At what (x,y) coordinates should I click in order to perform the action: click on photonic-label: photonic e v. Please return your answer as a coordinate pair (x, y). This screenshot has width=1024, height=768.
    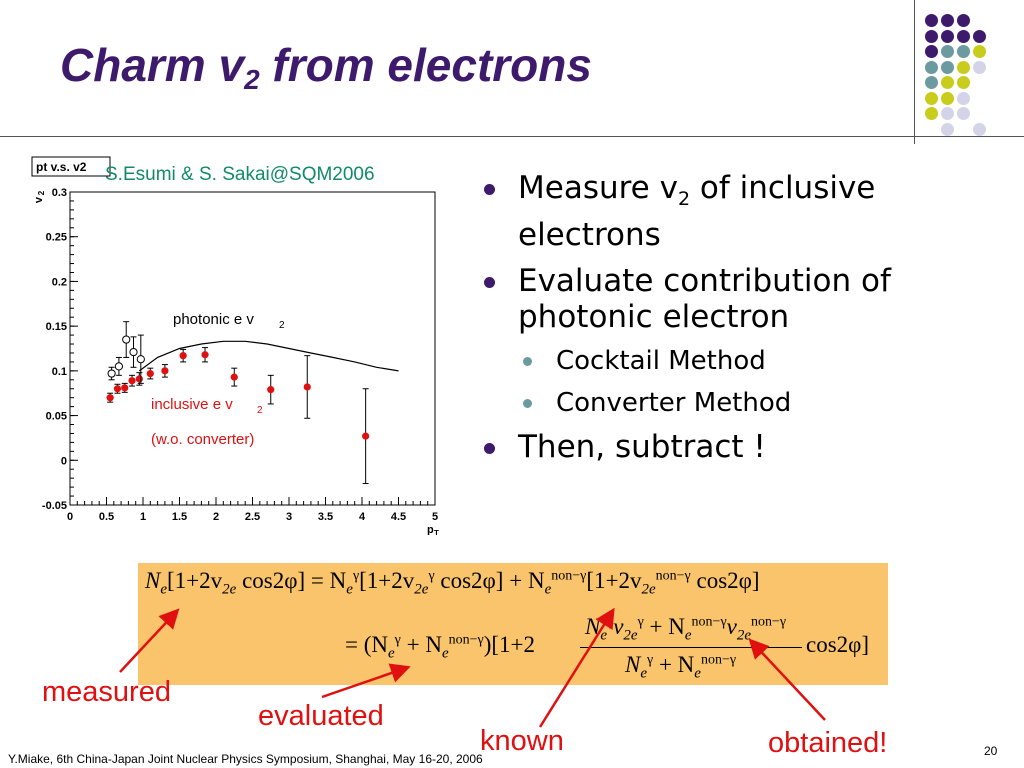
    Looking at the image, I should click on (213, 319).